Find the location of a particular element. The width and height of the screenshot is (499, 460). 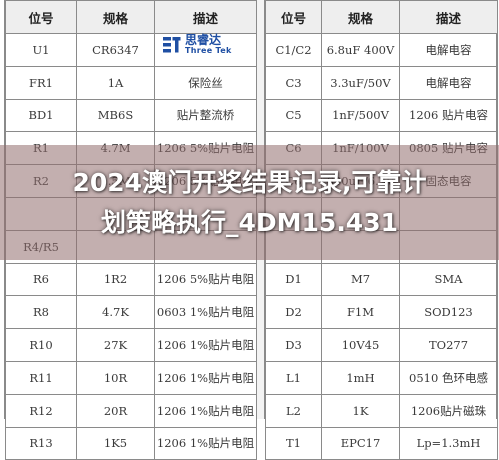

table-row: C5 1nF/500V 1206 贴片电容 is located at coordinates (381, 115).